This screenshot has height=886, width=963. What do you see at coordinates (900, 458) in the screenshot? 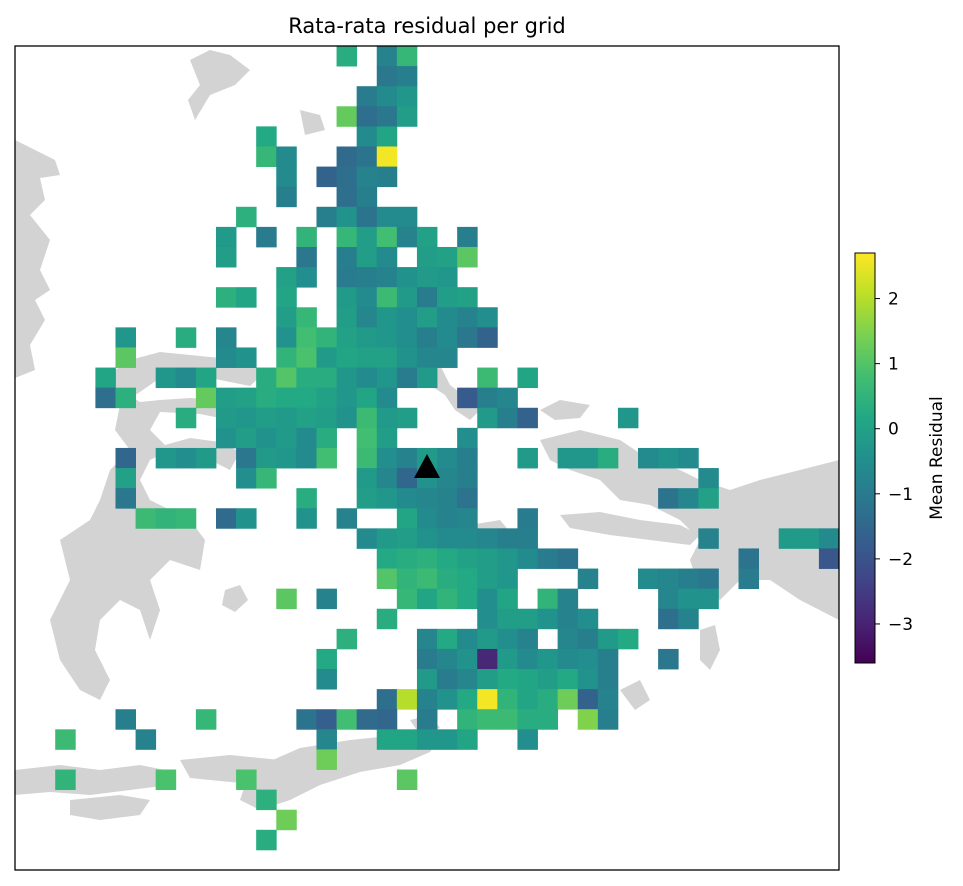
I see `colorbar: 2 1 0 −1 −2 −3 Mean Residual` at bounding box center [900, 458].